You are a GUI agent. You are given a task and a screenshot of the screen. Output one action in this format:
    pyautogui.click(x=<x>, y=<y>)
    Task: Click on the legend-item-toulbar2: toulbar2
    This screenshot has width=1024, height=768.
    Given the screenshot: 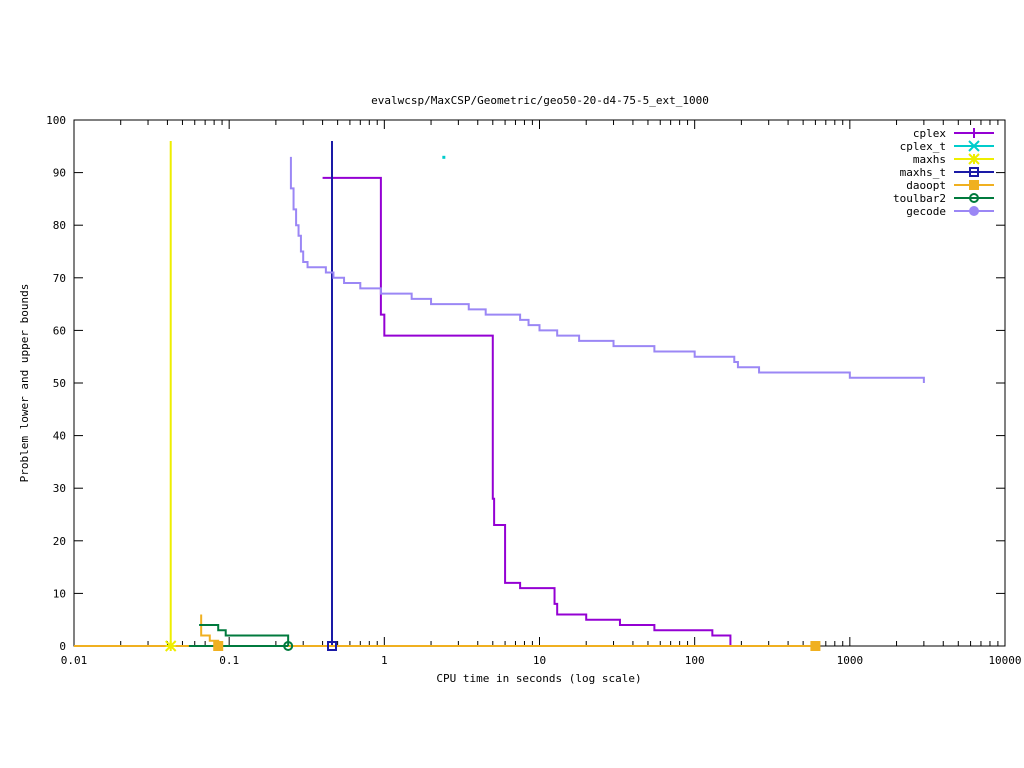 What is the action you would take?
    pyautogui.click(x=943, y=198)
    